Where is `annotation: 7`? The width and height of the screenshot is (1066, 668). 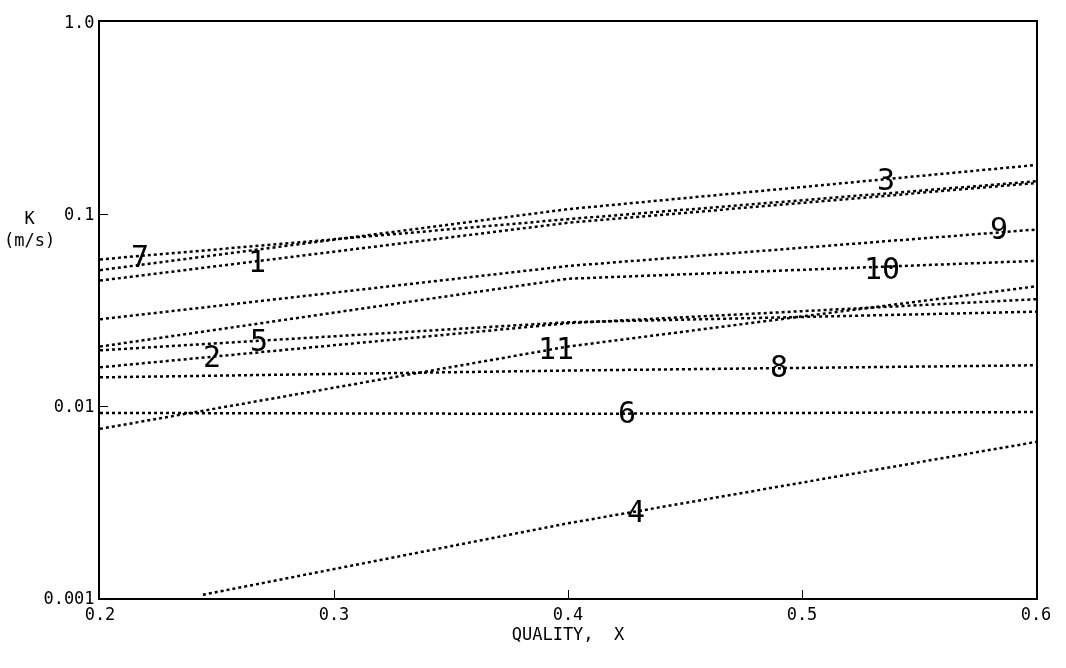 annotation: 7 is located at coordinates (140, 256).